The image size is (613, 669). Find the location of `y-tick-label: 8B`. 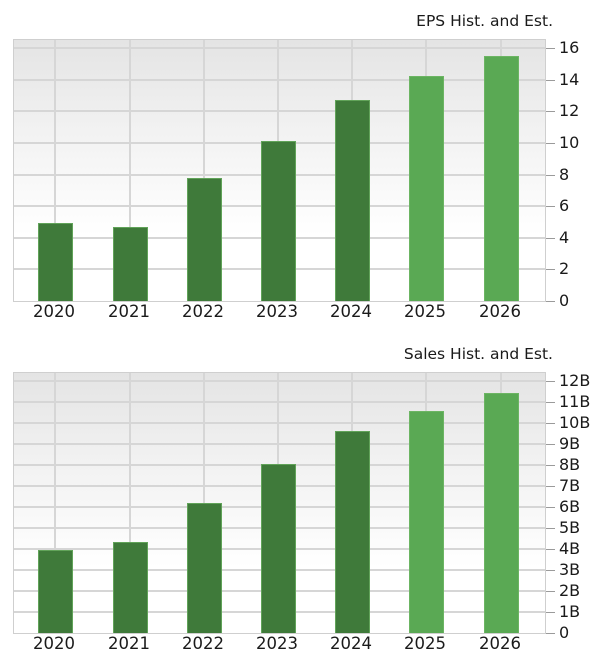

y-tick-label: 8B is located at coordinates (570, 464).